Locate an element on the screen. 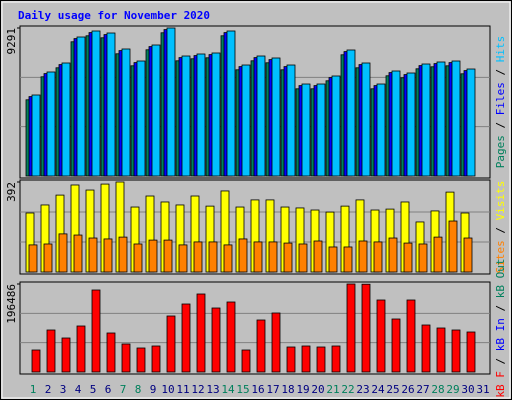 The height and width of the screenshot is (400, 512). legend: Pages / Files / Hits is located at coordinates (500, 102).